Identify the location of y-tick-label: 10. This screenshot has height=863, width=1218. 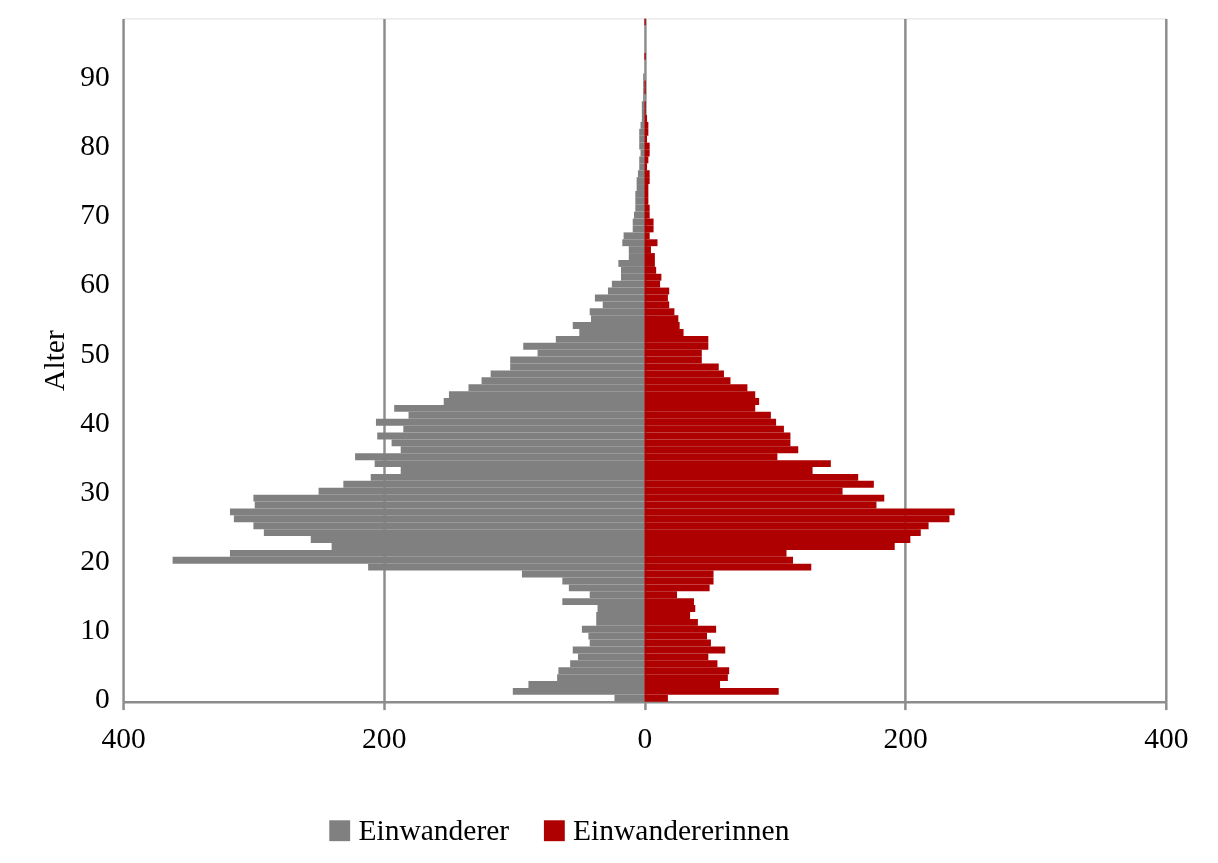
(95, 628).